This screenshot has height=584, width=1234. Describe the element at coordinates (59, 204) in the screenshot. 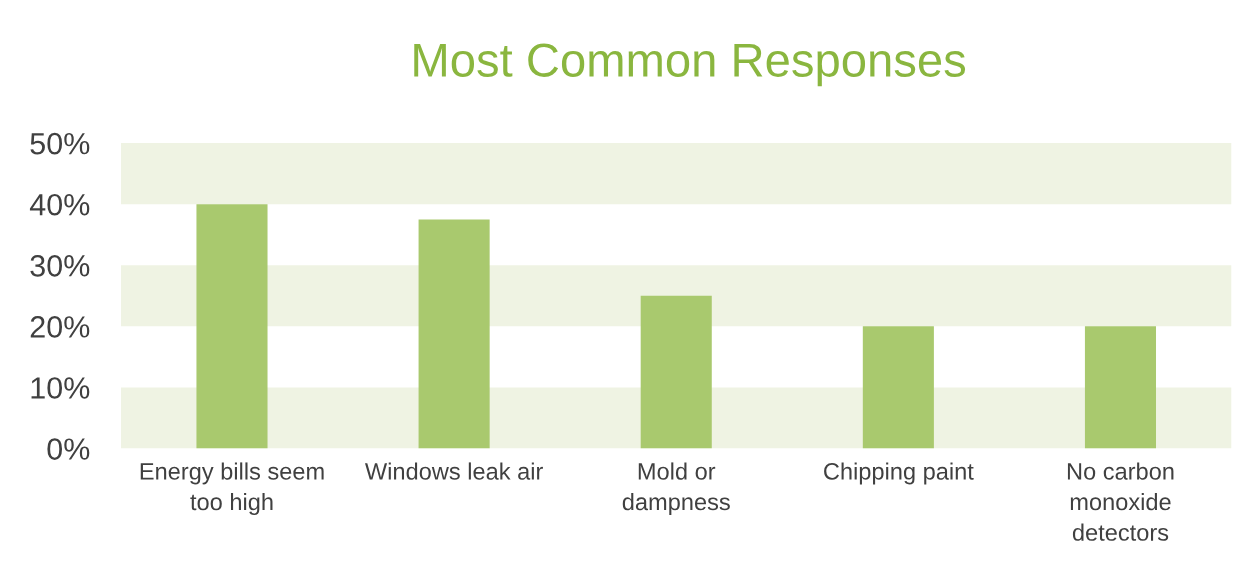

I see `y-tick-label: 40%` at that location.